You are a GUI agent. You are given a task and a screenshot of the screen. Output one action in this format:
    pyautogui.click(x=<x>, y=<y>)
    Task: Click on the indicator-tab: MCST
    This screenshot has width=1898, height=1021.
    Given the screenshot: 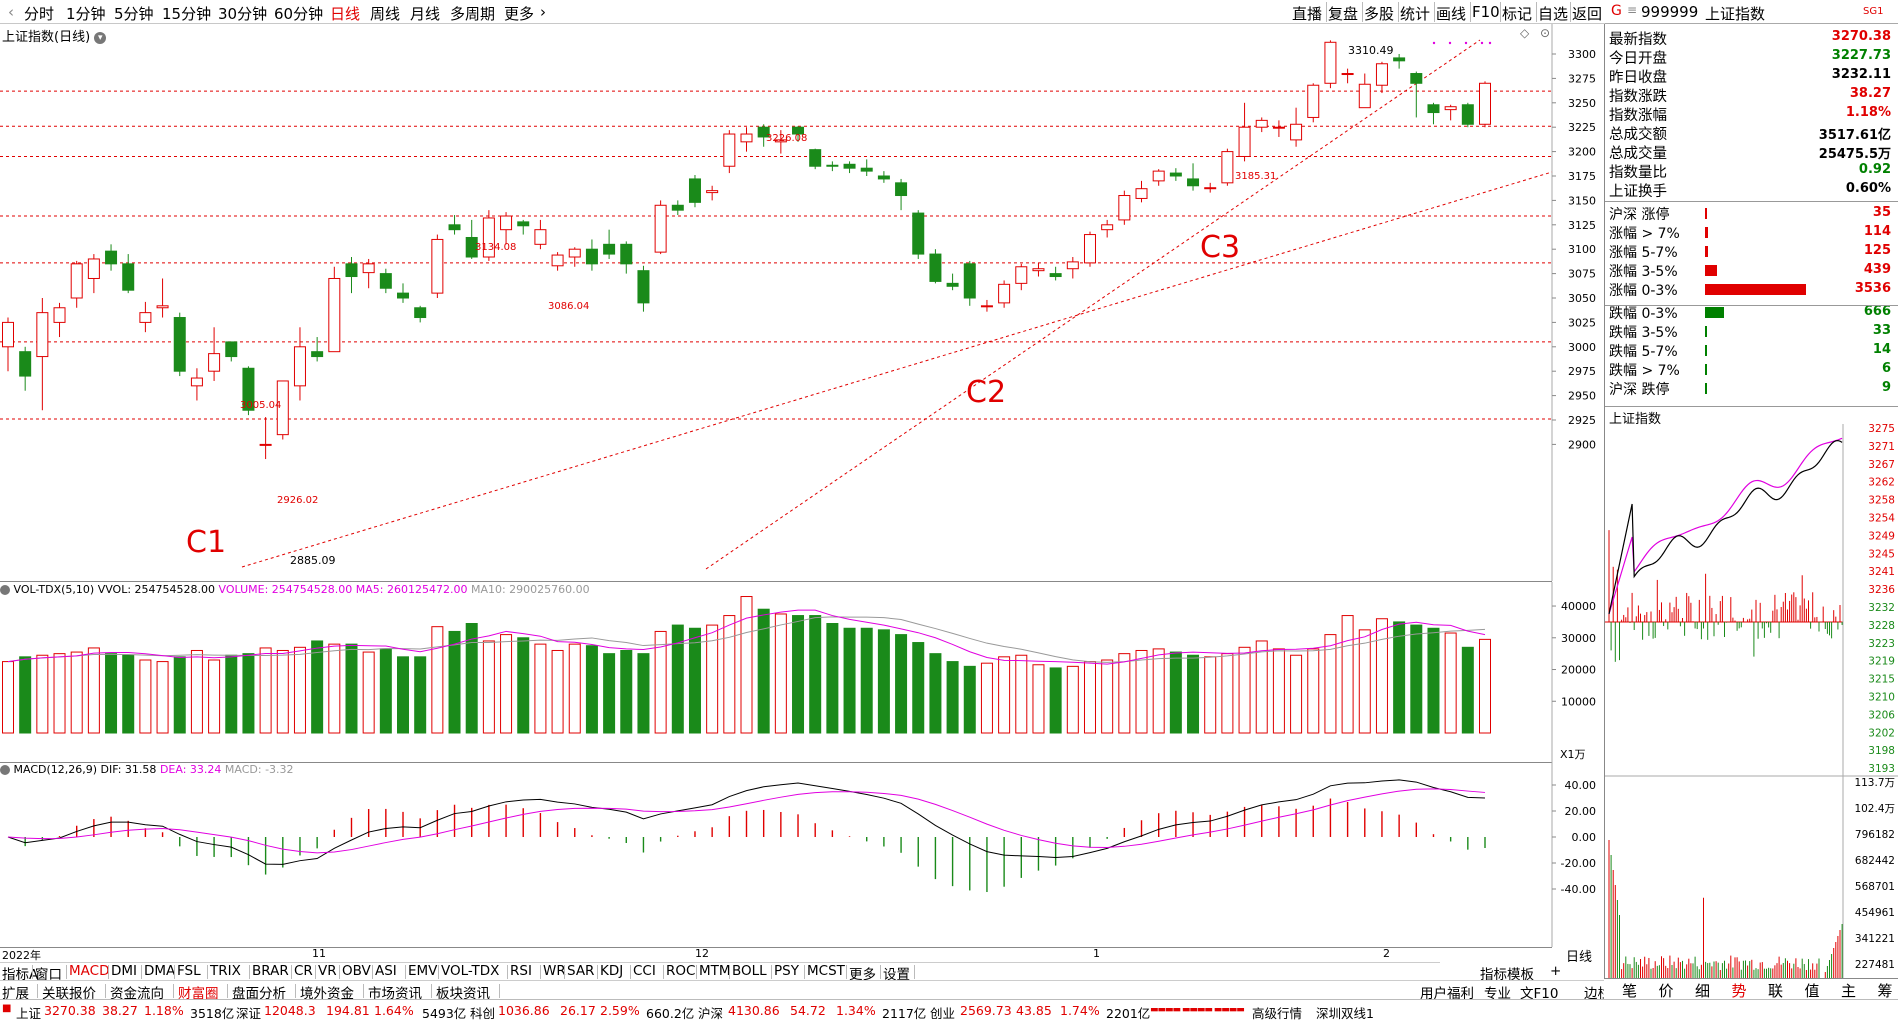 What is the action you would take?
    pyautogui.click(x=826, y=971)
    